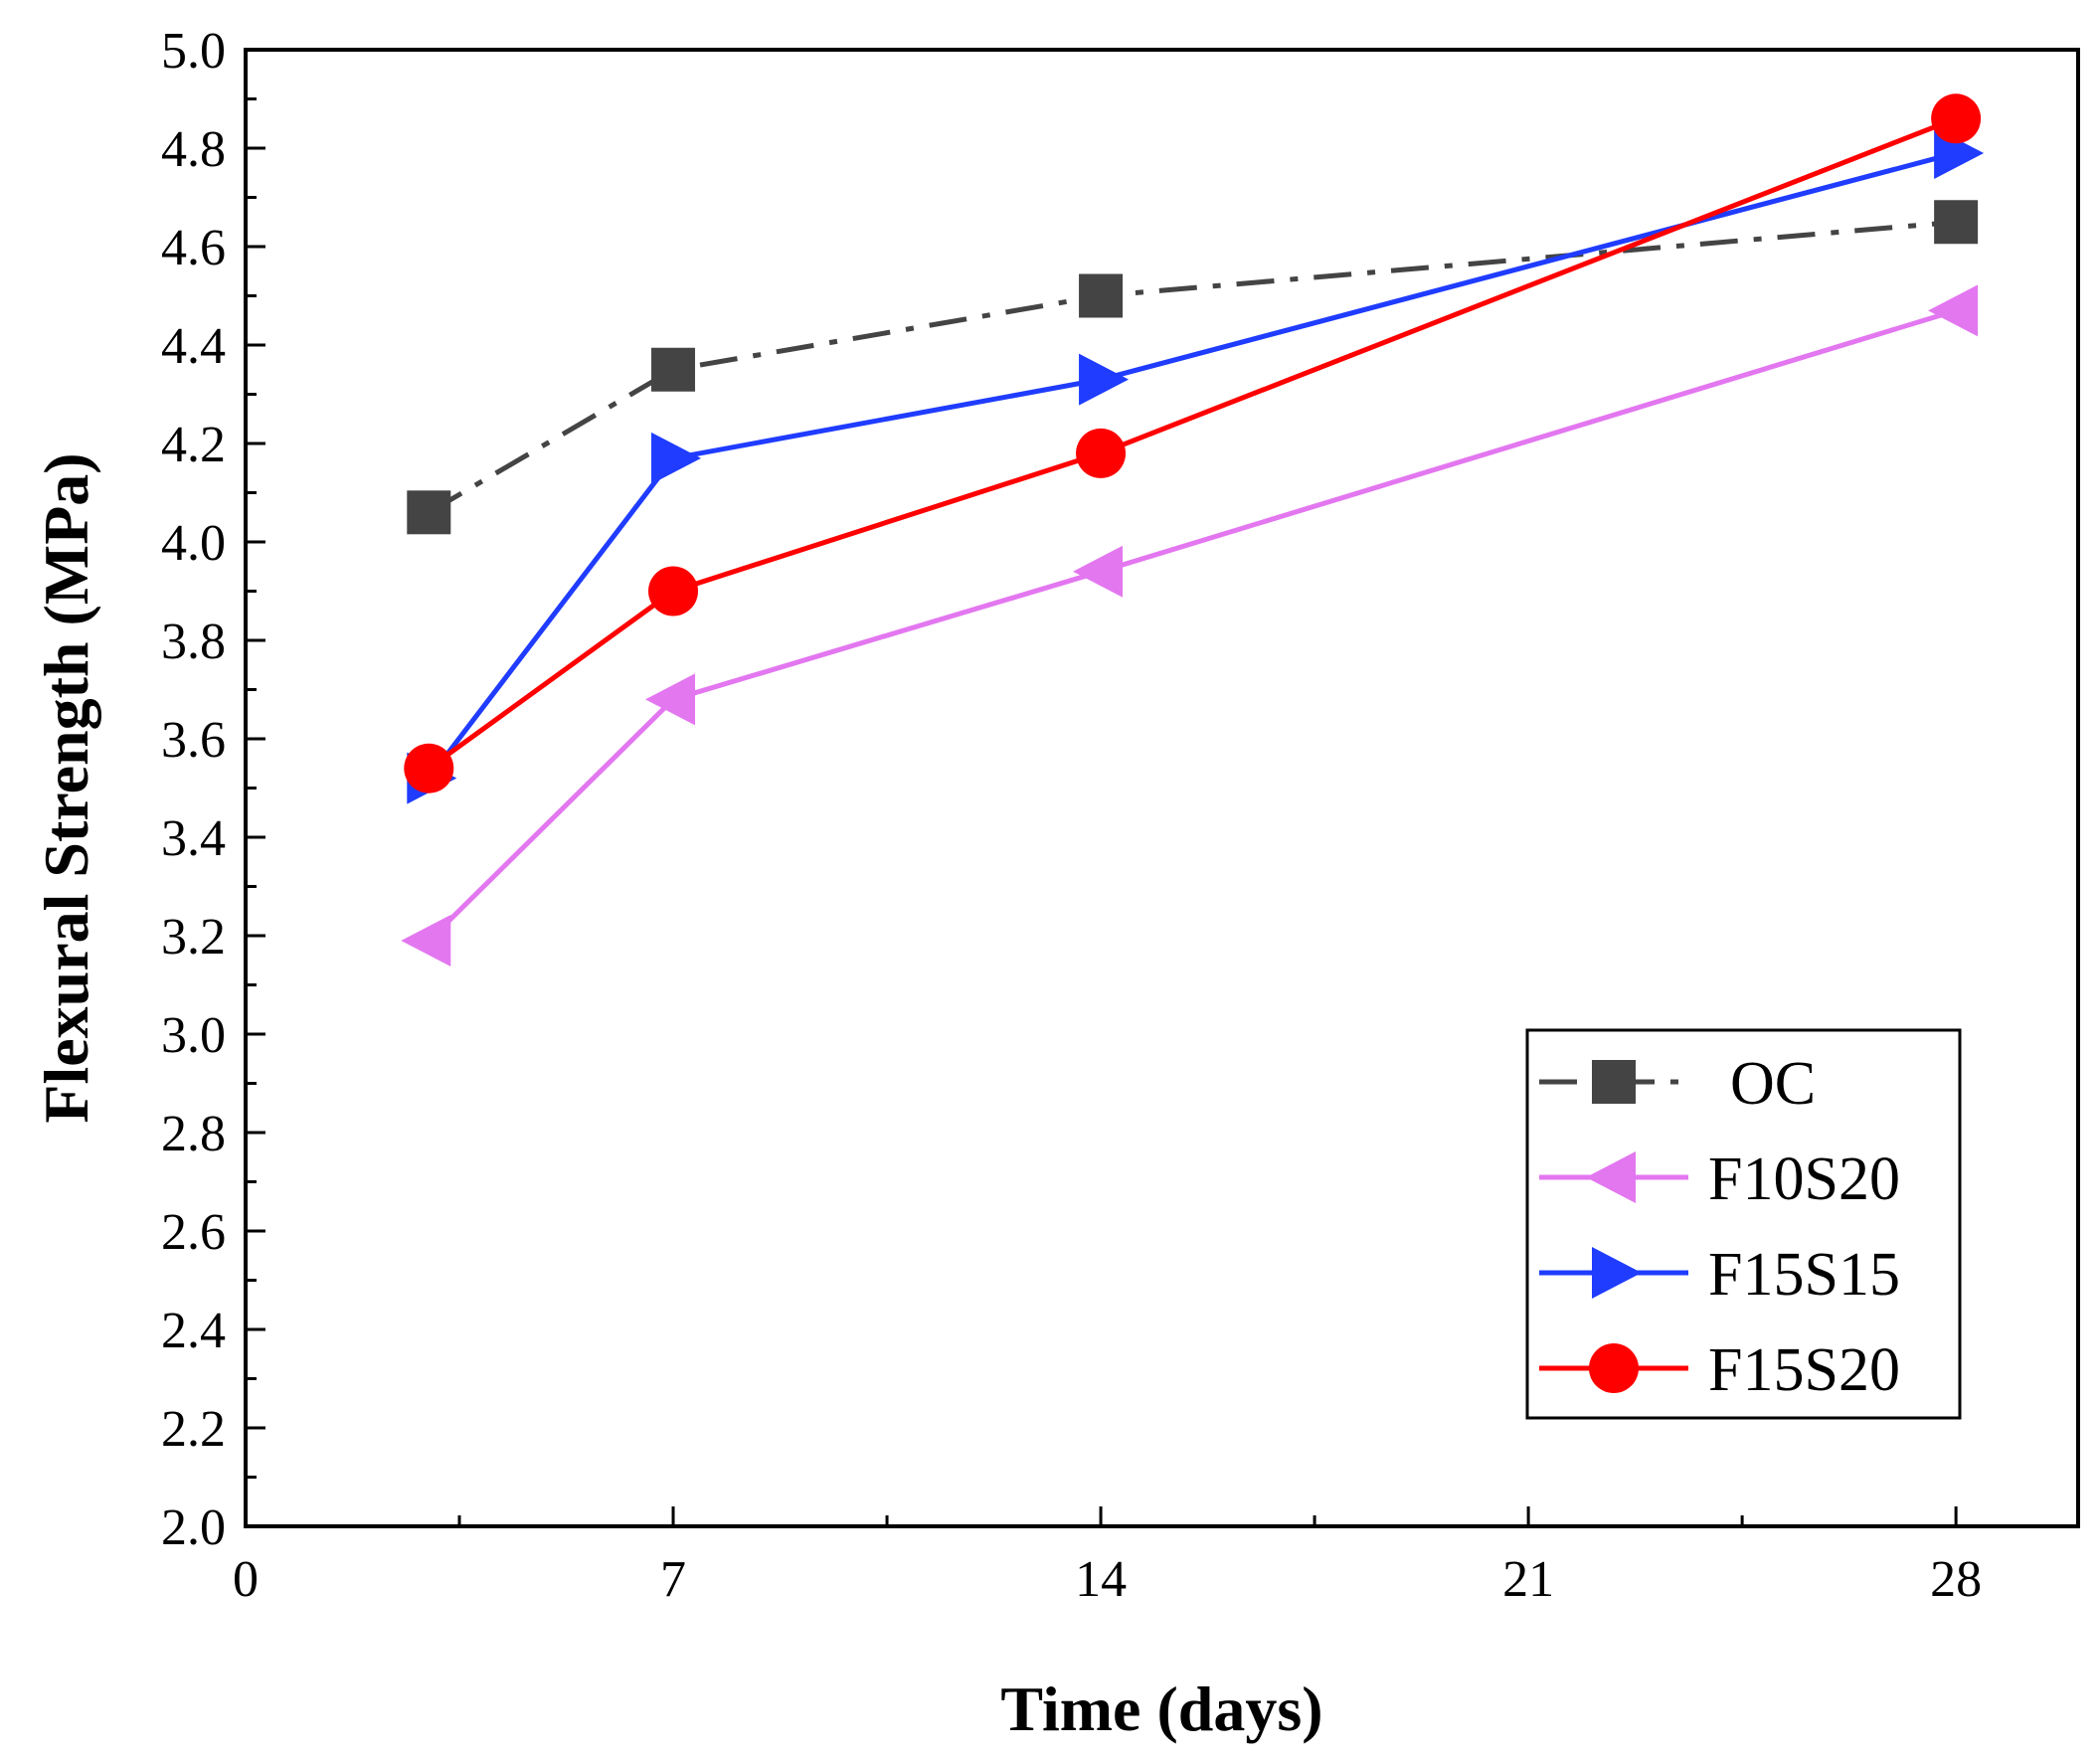 This screenshot has width=2100, height=1760. What do you see at coordinates (193, 1232) in the screenshot?
I see `y-tick-label: 2.6` at bounding box center [193, 1232].